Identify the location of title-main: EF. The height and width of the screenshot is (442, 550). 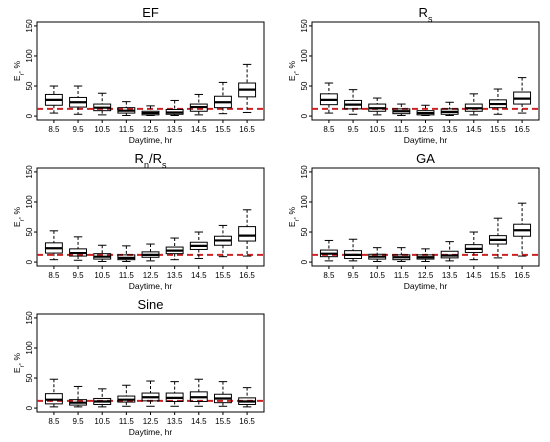
(150, 12).